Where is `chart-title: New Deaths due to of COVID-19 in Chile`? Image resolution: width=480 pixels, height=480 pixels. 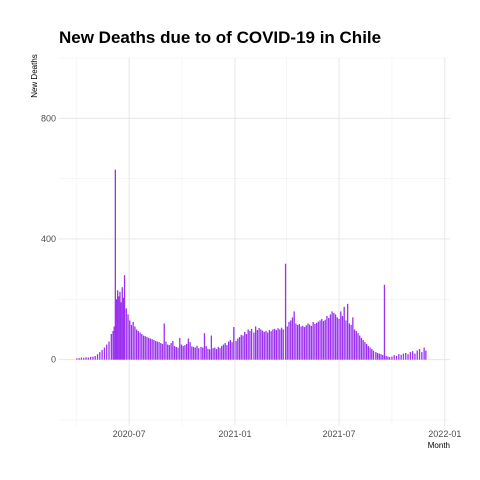 chart-title: New Deaths due to of COVID-19 in Chile is located at coordinates (220, 37).